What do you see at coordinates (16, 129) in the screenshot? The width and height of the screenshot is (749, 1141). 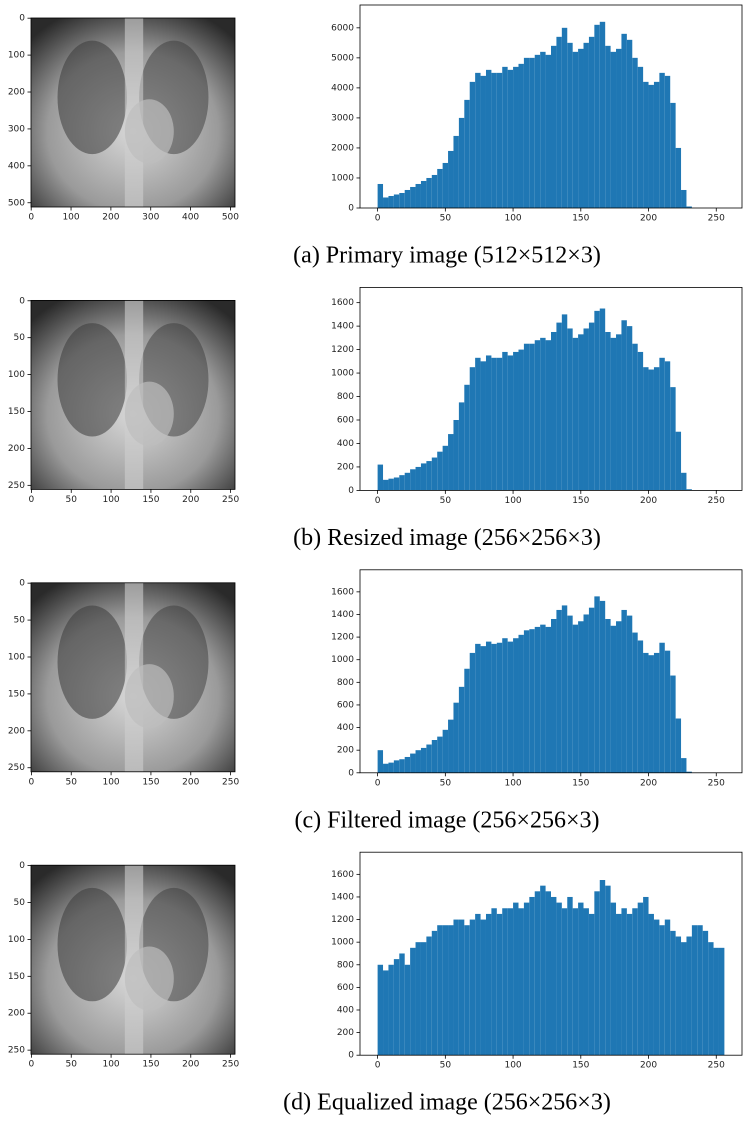 I see `y-tick-label: 300` at bounding box center [16, 129].